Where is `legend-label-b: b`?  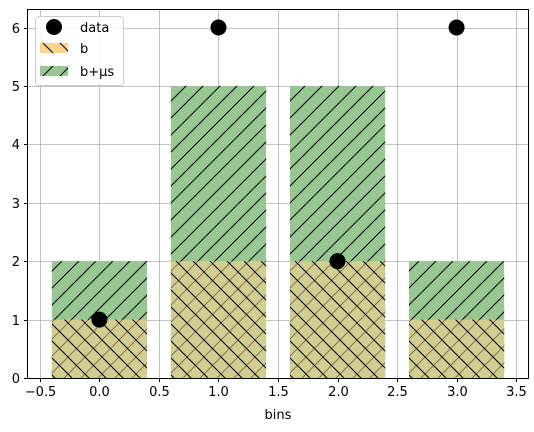
legend-label-b: b is located at coordinates (84, 49).